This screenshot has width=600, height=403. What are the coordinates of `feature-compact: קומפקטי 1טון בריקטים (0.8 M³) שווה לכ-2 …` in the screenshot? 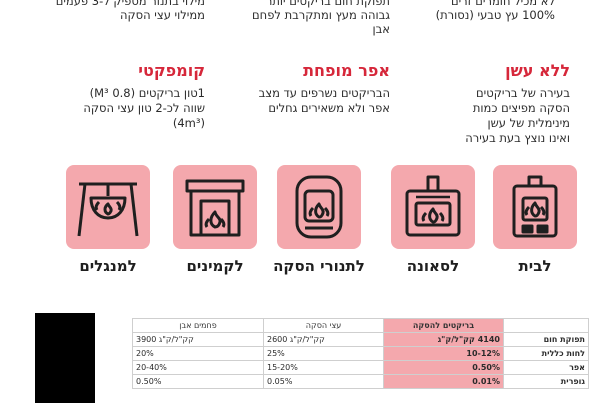 It's located at (115, 96).